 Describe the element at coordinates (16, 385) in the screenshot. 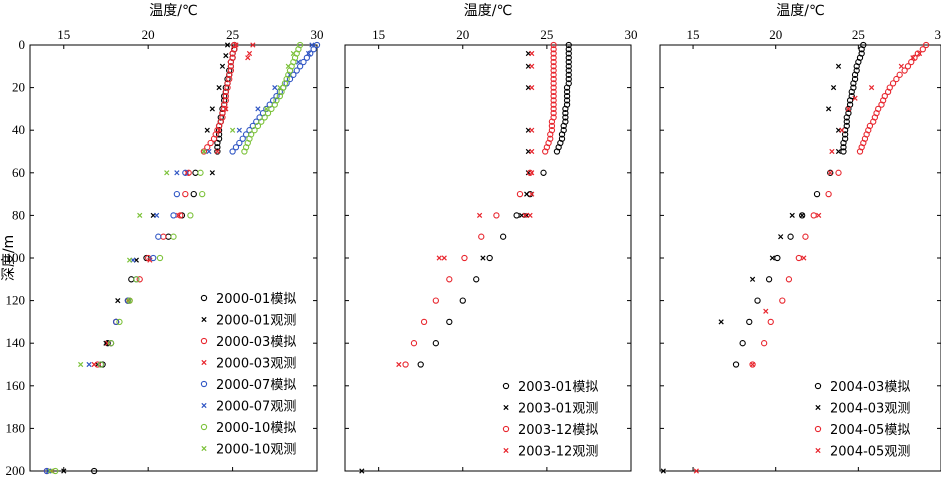

I see `y-tick-label: 160` at that location.